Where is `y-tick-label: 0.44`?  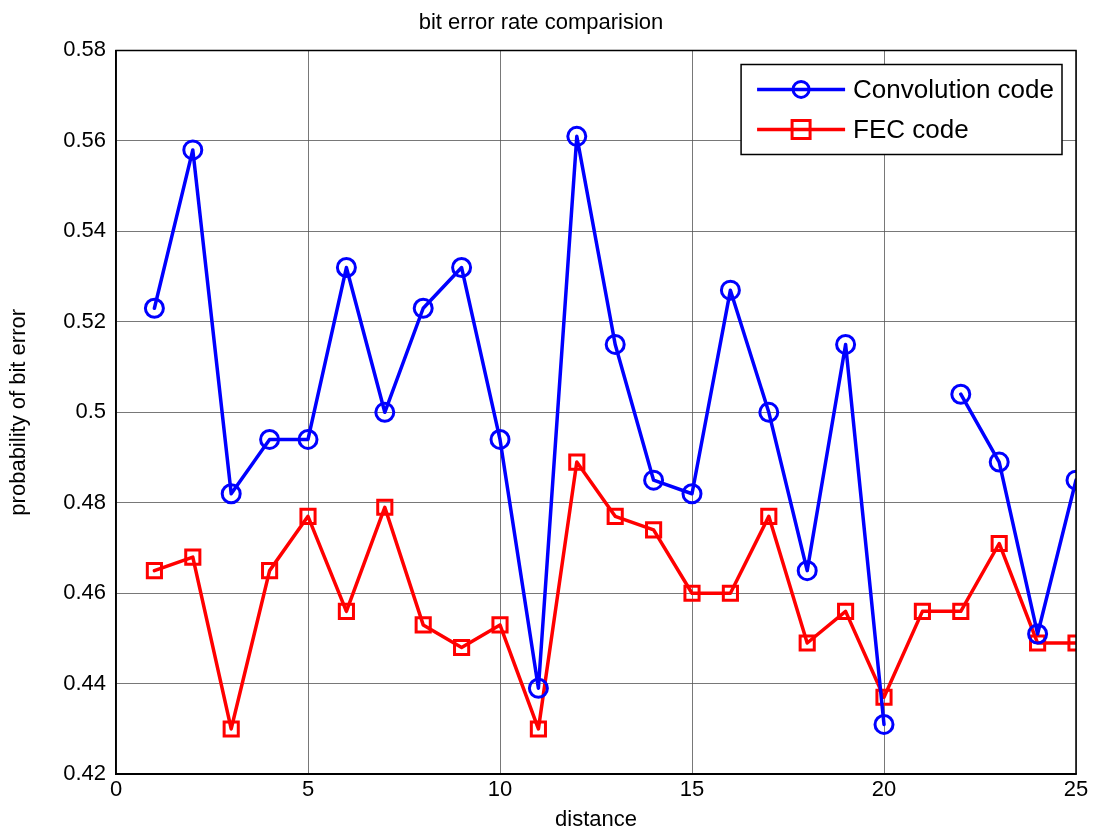 y-tick-label: 0.44 is located at coordinates (84, 682).